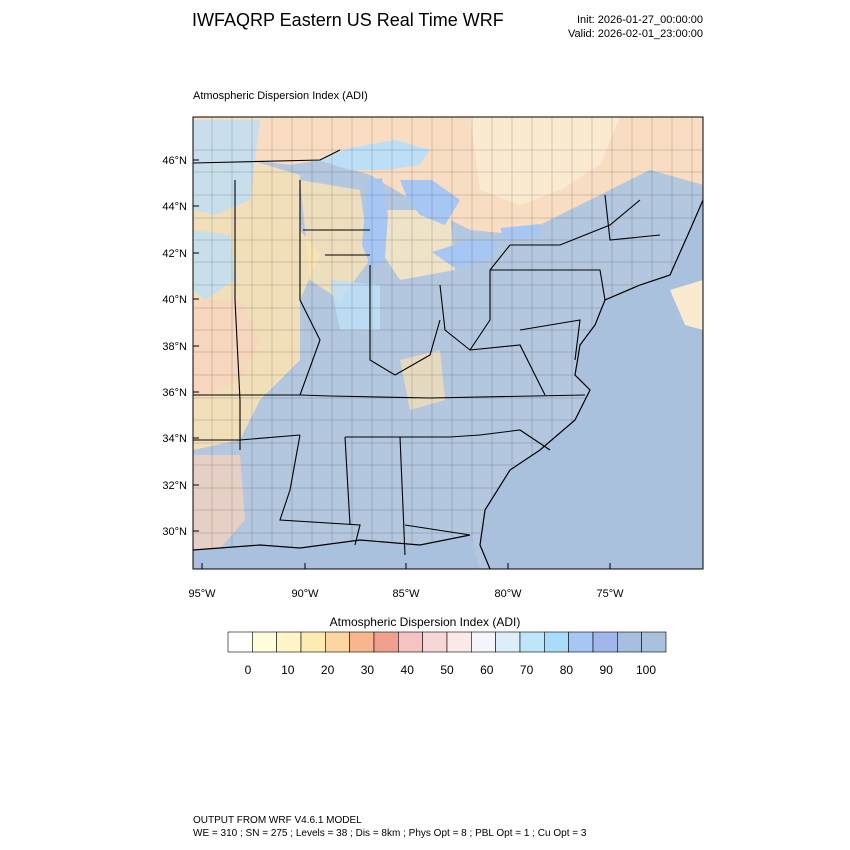  I want to click on illinois-blue-zone, so click(355, 305).